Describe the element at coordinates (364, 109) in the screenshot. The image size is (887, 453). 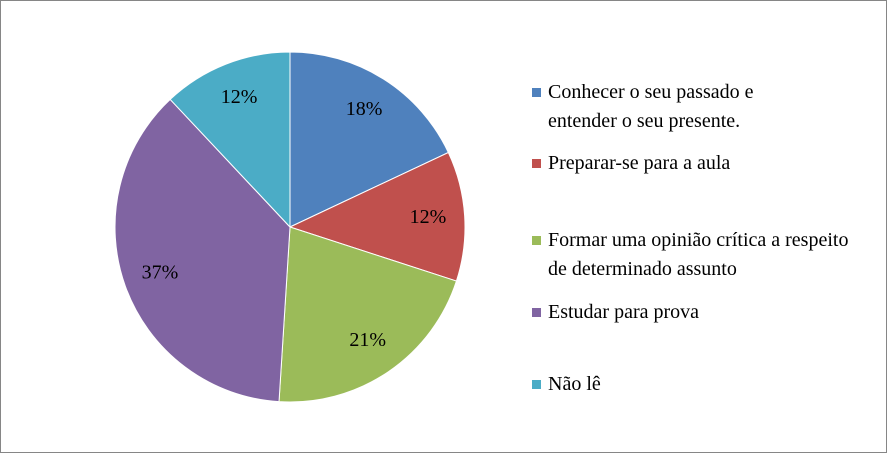
I see `data-label: 18%` at that location.